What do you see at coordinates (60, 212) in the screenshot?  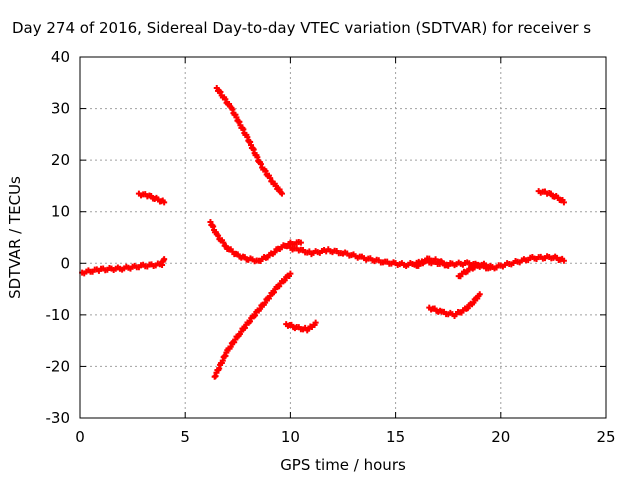 I see `y-tick-label: 10` at bounding box center [60, 212].